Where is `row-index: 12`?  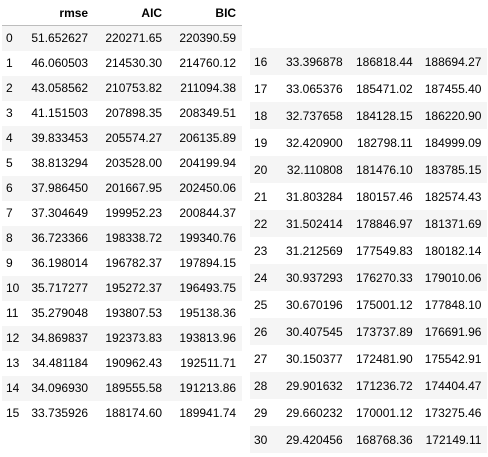 row-index: 12 is located at coordinates (13, 338).